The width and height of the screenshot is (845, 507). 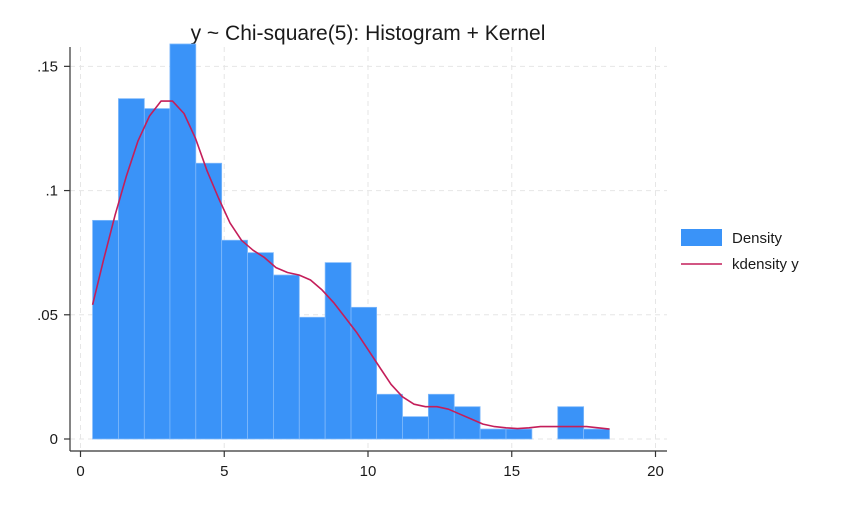 I want to click on legend-swatch-density, so click(x=701, y=237).